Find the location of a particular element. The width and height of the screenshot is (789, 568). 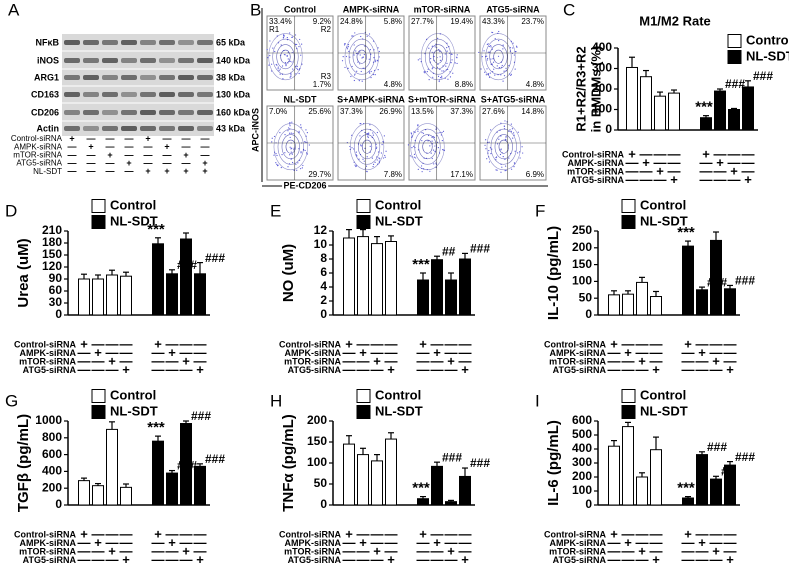

legend-label: NL-SDT is located at coordinates (134, 410).